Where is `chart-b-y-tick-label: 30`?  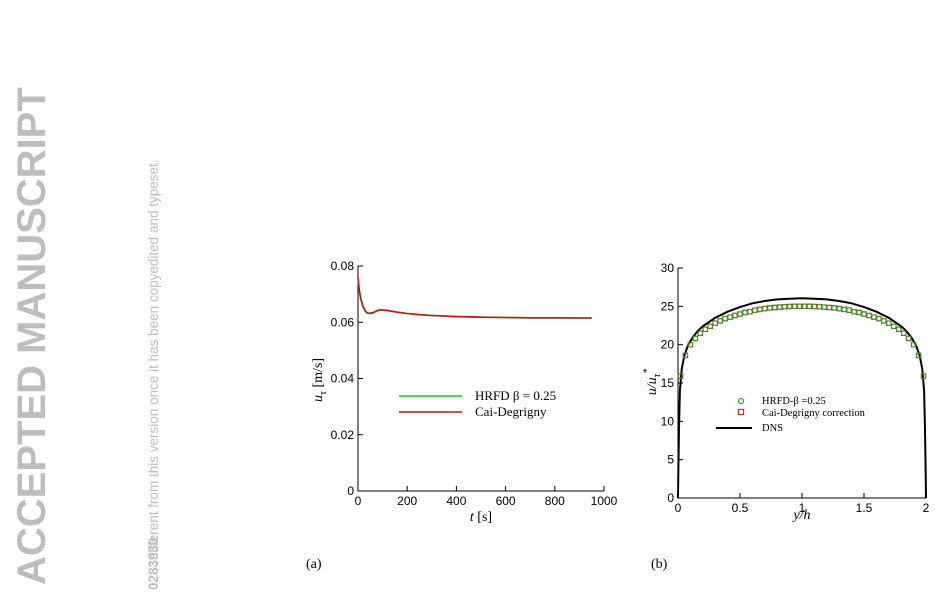 chart-b-y-tick-label: 30 is located at coordinates (668, 268).